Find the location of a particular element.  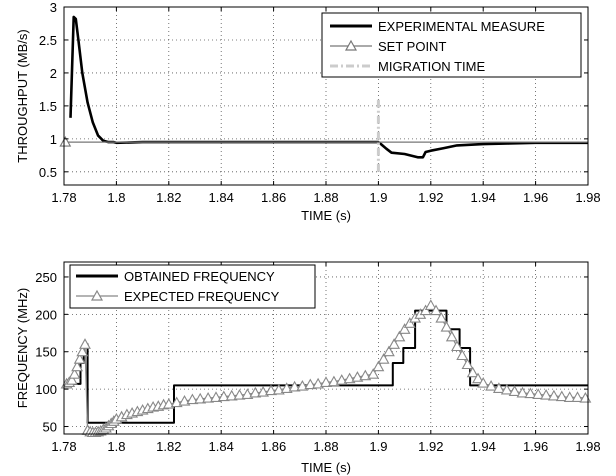

y-tick-label: 0.5 is located at coordinates (48, 172).